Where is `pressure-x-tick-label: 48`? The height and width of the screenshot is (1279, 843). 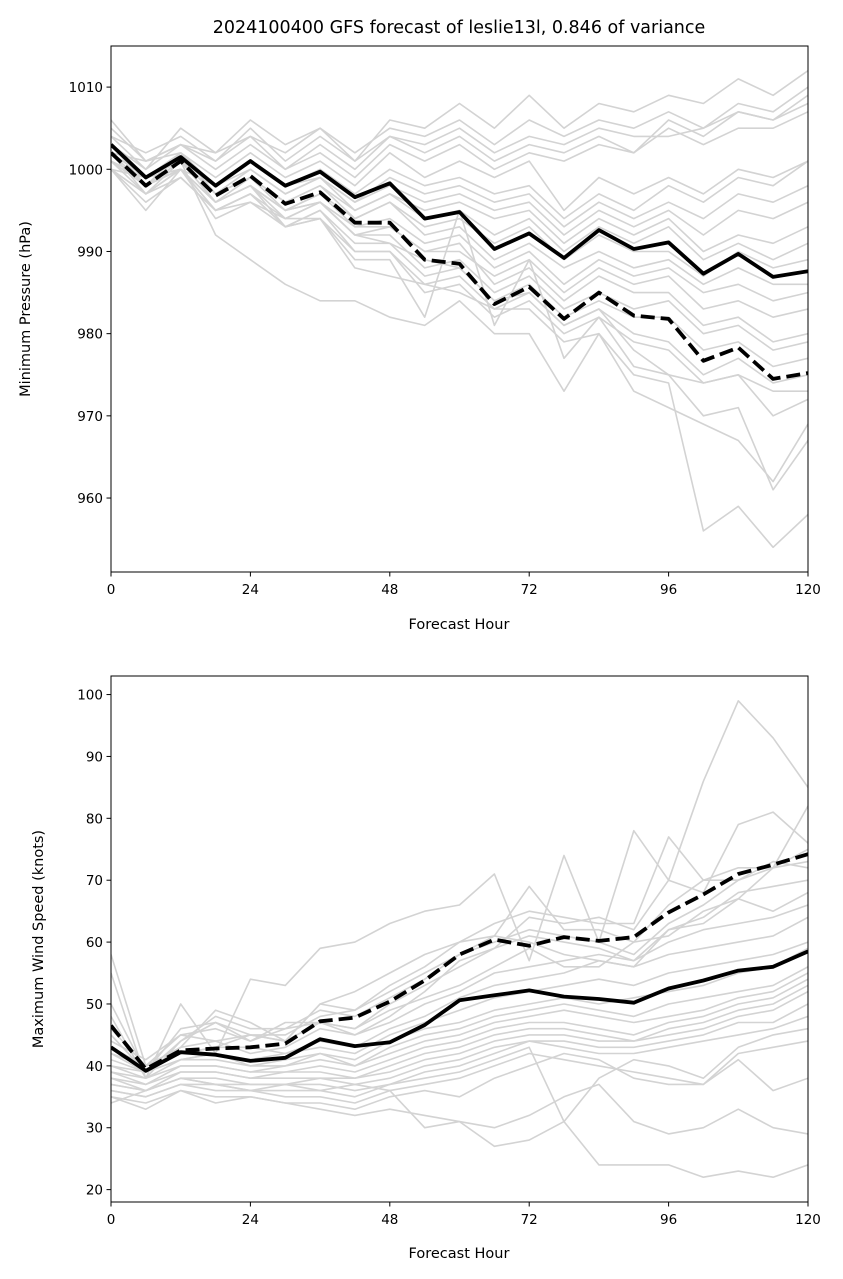
pressure-x-tick-label: 48 is located at coordinates (389, 590).